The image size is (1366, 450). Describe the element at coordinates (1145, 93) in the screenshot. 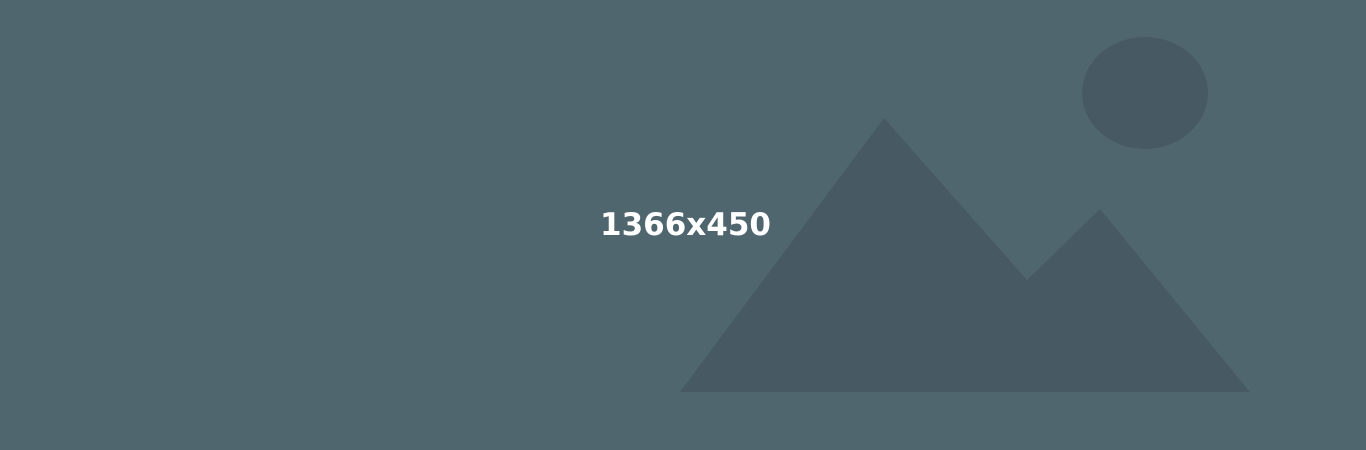

I see `sun-circle` at that location.